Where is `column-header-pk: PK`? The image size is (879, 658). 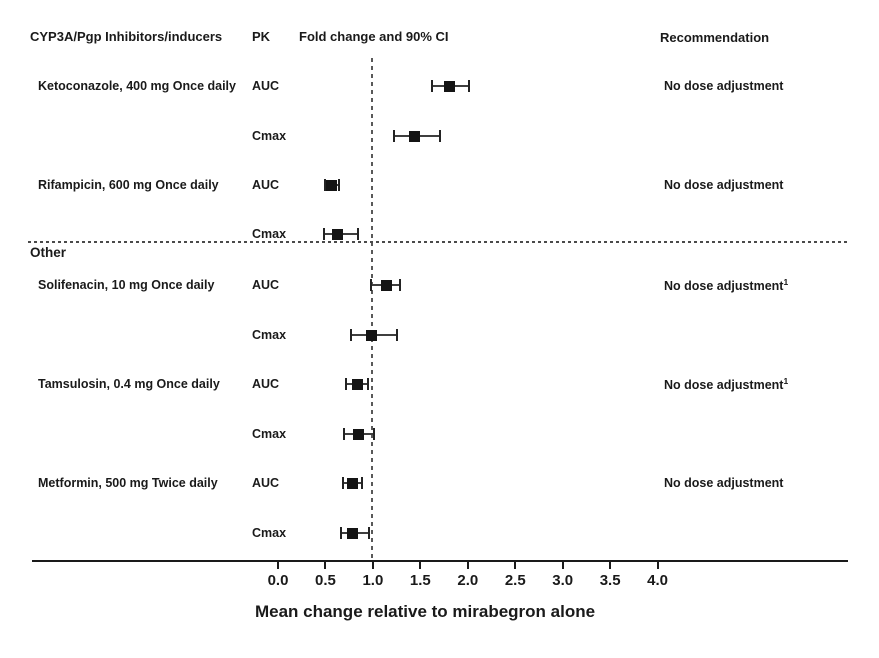 column-header-pk: PK is located at coordinates (261, 36).